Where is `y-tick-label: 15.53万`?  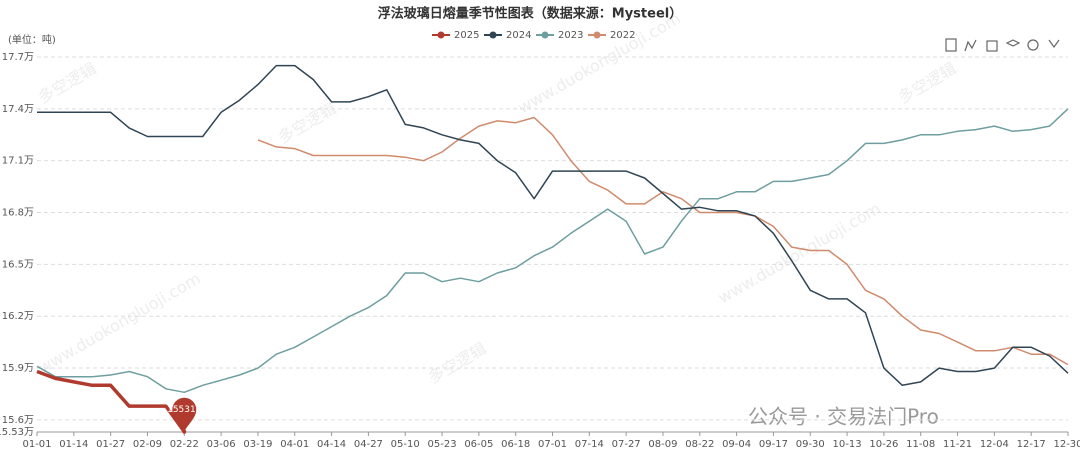 y-tick-label: 15.53万 is located at coordinates (17, 432).